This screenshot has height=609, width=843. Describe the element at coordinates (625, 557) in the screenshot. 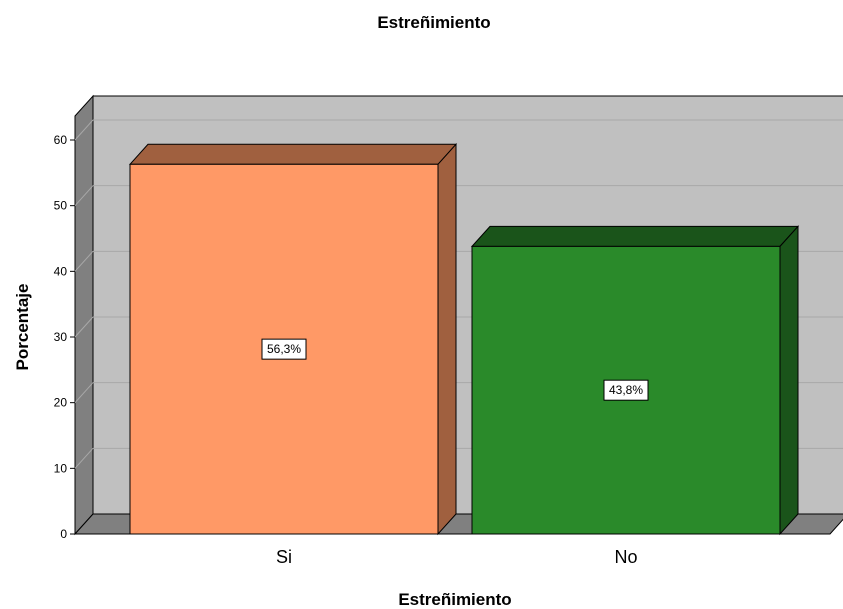

I see `x-tick-label: No` at that location.